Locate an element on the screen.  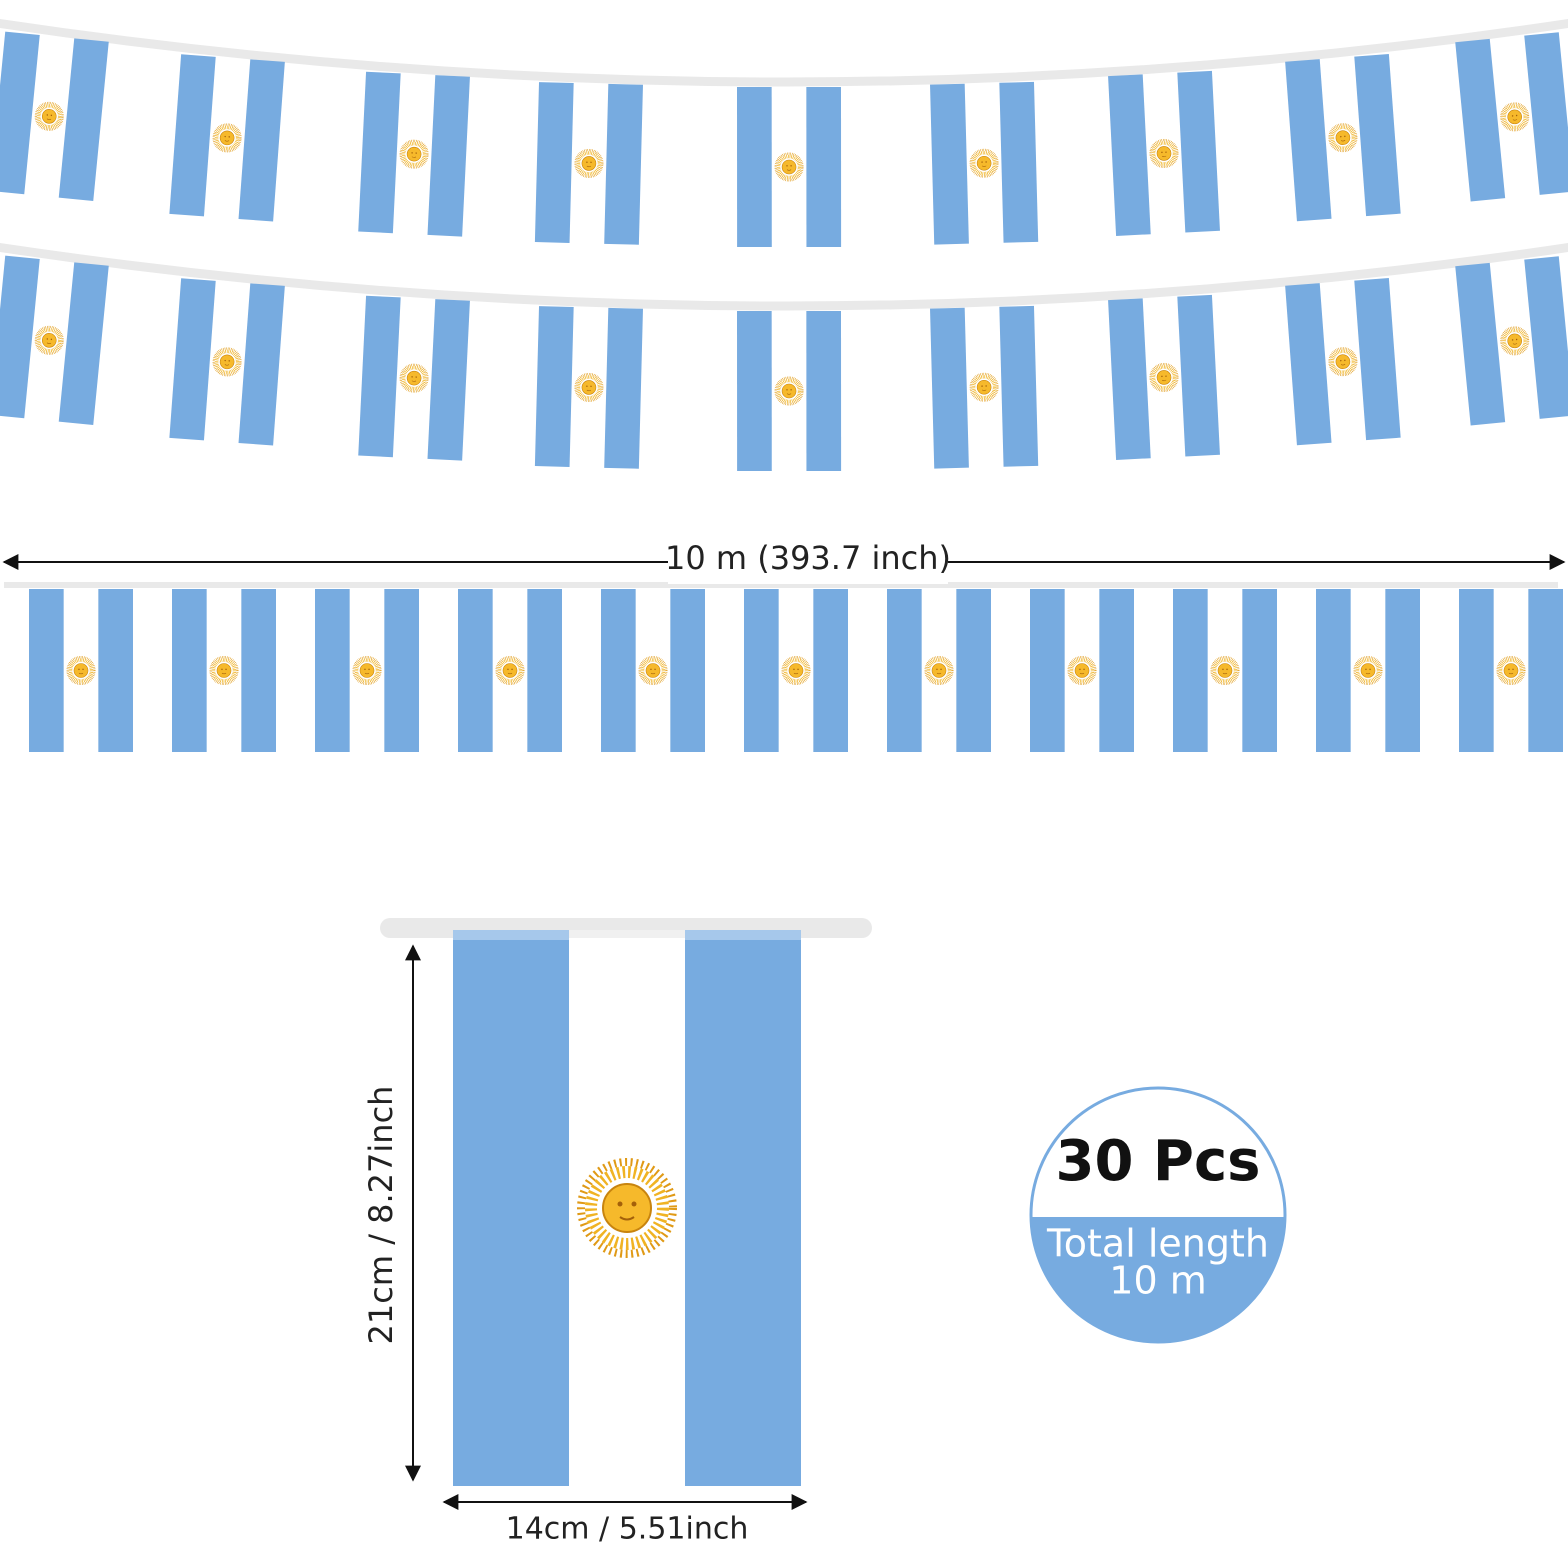
height-label: 21cm / 8.27inch is located at coordinates (381, 1215).